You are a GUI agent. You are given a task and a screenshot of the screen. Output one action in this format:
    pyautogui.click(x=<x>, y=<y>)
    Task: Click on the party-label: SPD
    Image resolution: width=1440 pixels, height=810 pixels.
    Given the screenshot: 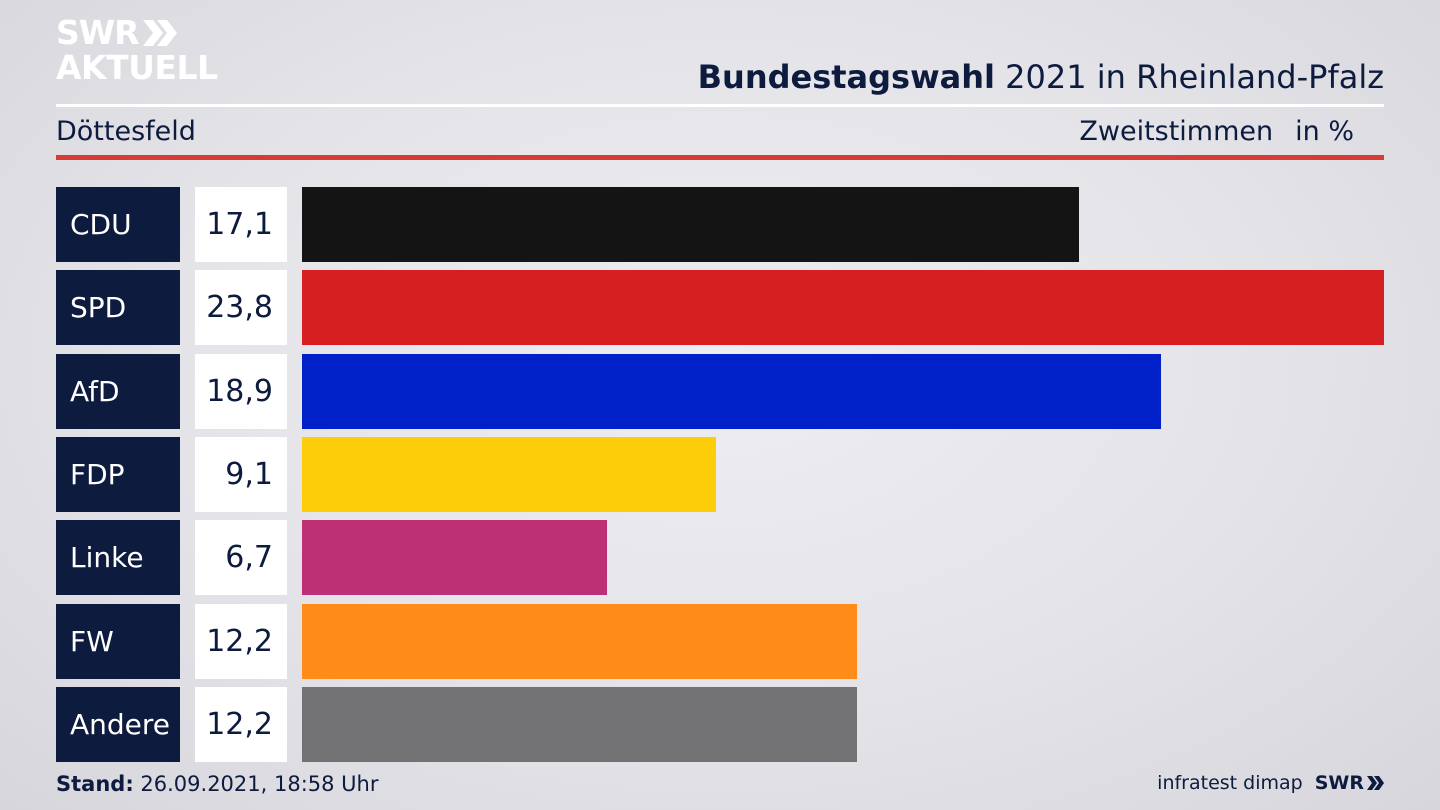 What is the action you would take?
    pyautogui.click(x=118, y=308)
    